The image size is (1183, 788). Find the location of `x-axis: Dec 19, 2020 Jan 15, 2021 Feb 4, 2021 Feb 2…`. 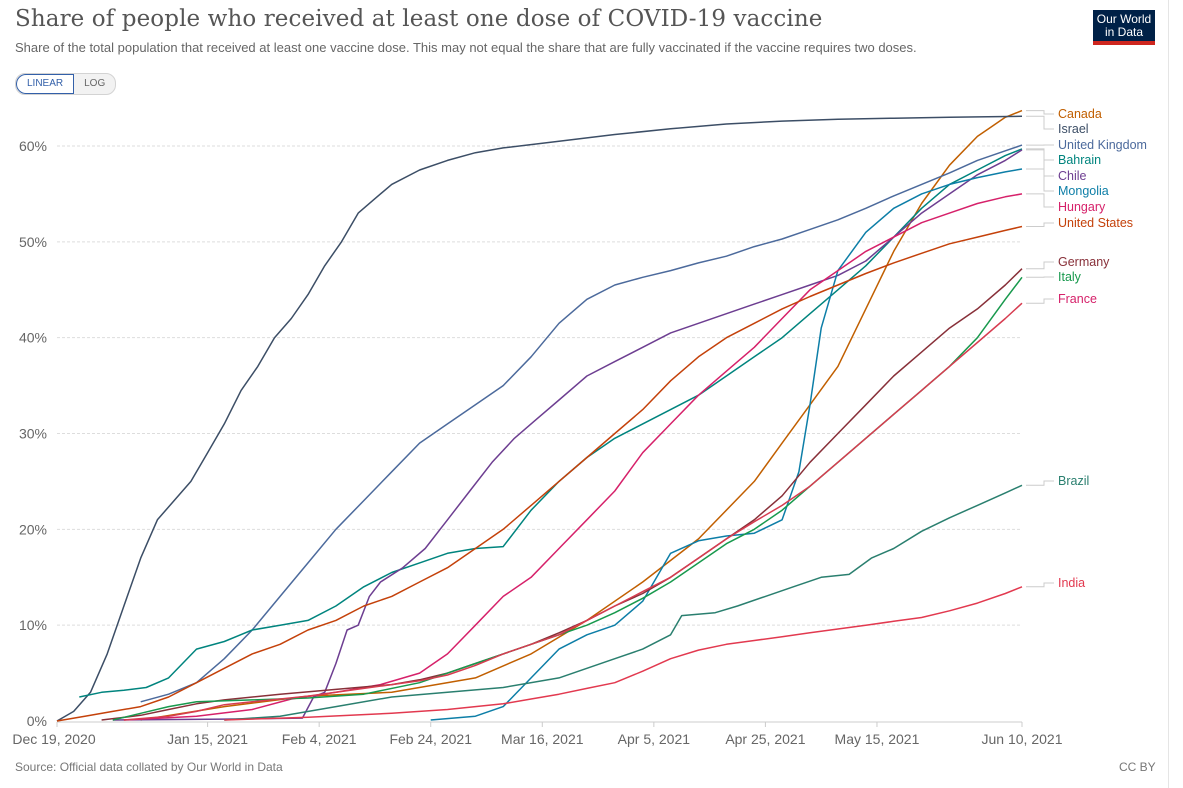

x-axis: Dec 19, 2020 Jan 15, 2021 Feb 4, 2021 Feb 2… is located at coordinates (537, 734).